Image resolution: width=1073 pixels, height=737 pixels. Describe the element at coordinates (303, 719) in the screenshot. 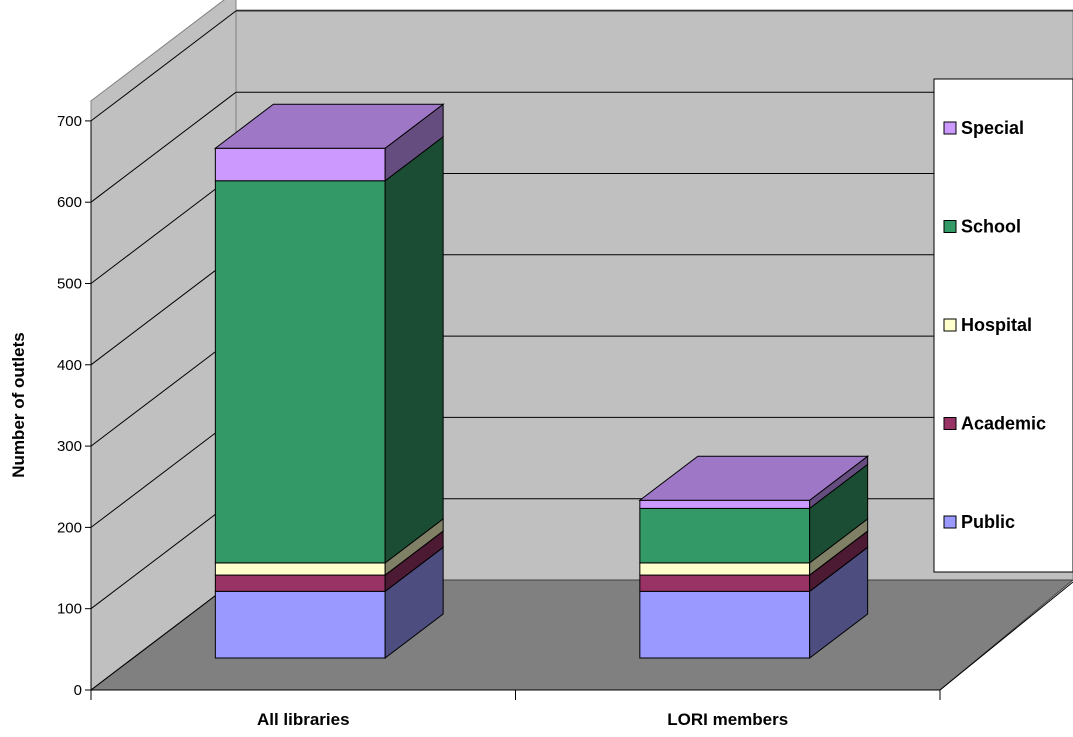

I see `x-category-label: All libraries` at that location.